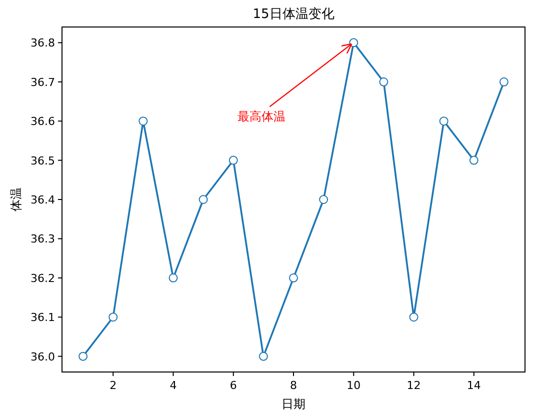 Image resolution: width=537 pixels, height=418 pixels. I want to click on y-tick-label: 36.5, so click(42, 161).